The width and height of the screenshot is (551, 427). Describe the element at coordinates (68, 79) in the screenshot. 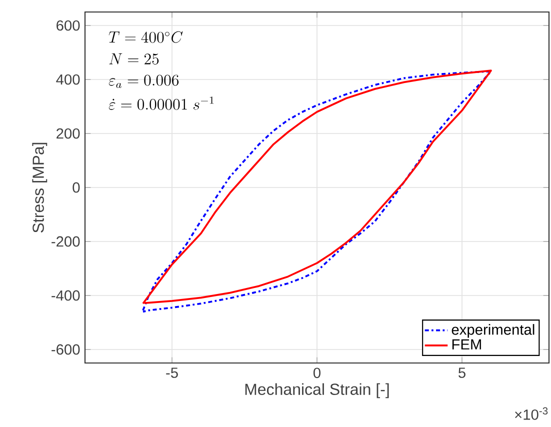

I see `y-tick-label: 400` at that location.